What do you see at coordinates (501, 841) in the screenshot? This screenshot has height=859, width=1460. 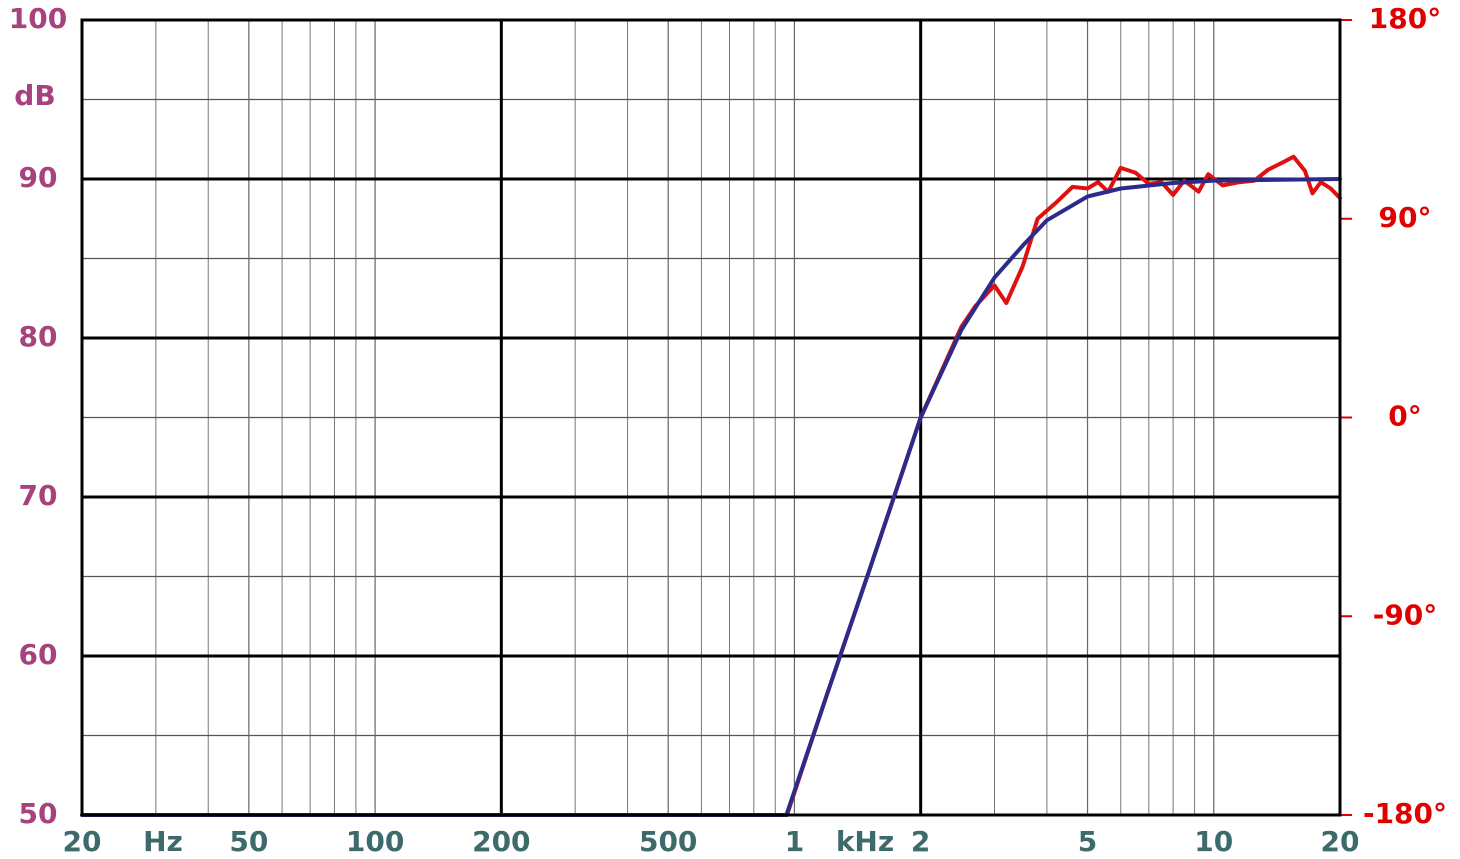 I see `x-tick-label: 200` at bounding box center [501, 841].